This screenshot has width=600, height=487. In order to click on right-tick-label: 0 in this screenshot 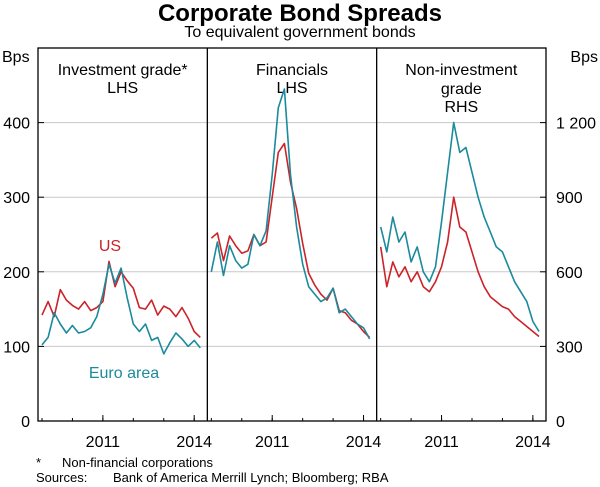, I will do `click(560, 422)`.